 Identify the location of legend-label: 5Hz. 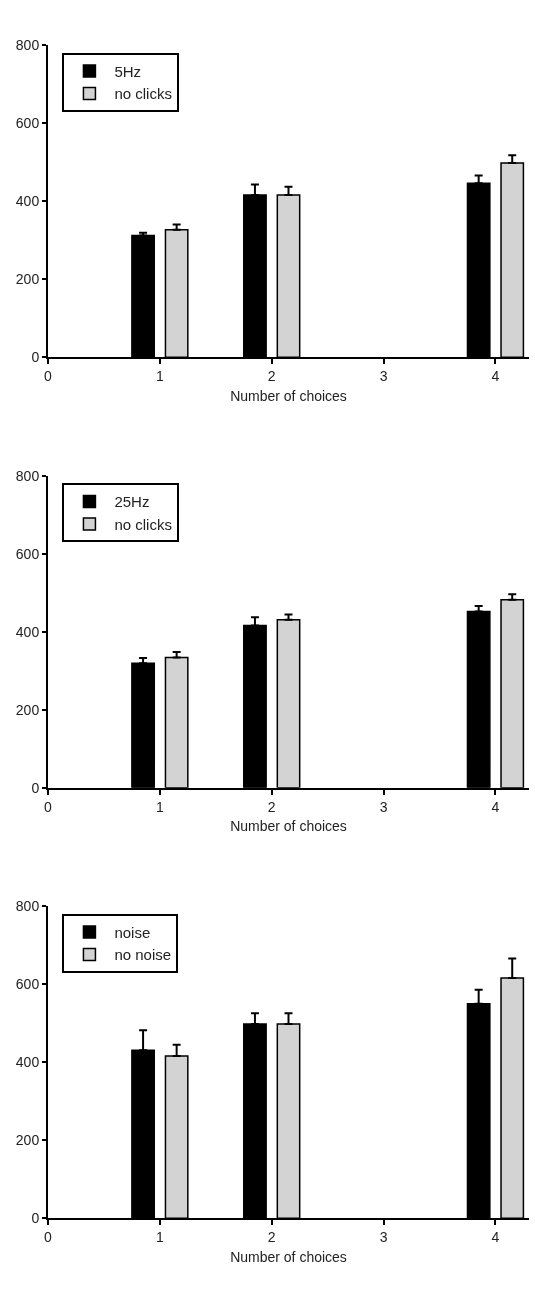
(128, 71).